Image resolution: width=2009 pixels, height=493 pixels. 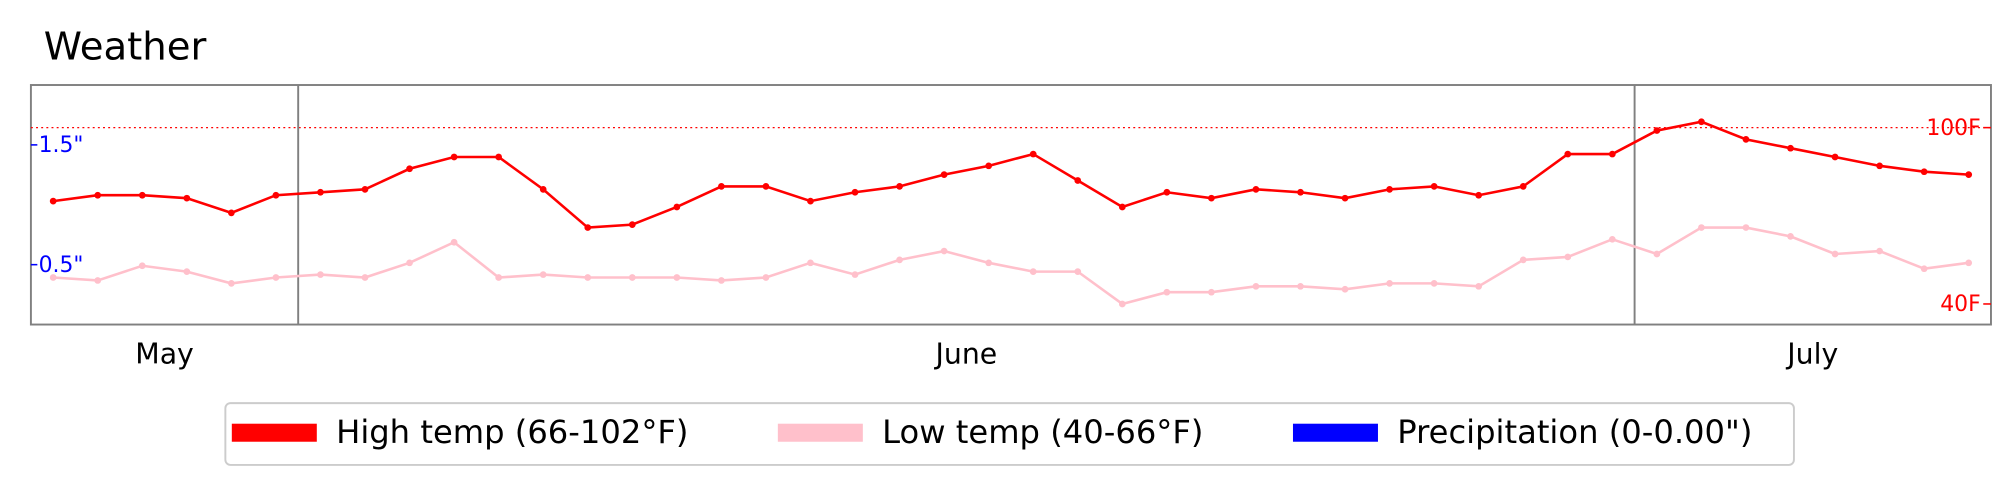 What do you see at coordinates (966, 353) in the screenshot?
I see `x-tick-label: June` at bounding box center [966, 353].